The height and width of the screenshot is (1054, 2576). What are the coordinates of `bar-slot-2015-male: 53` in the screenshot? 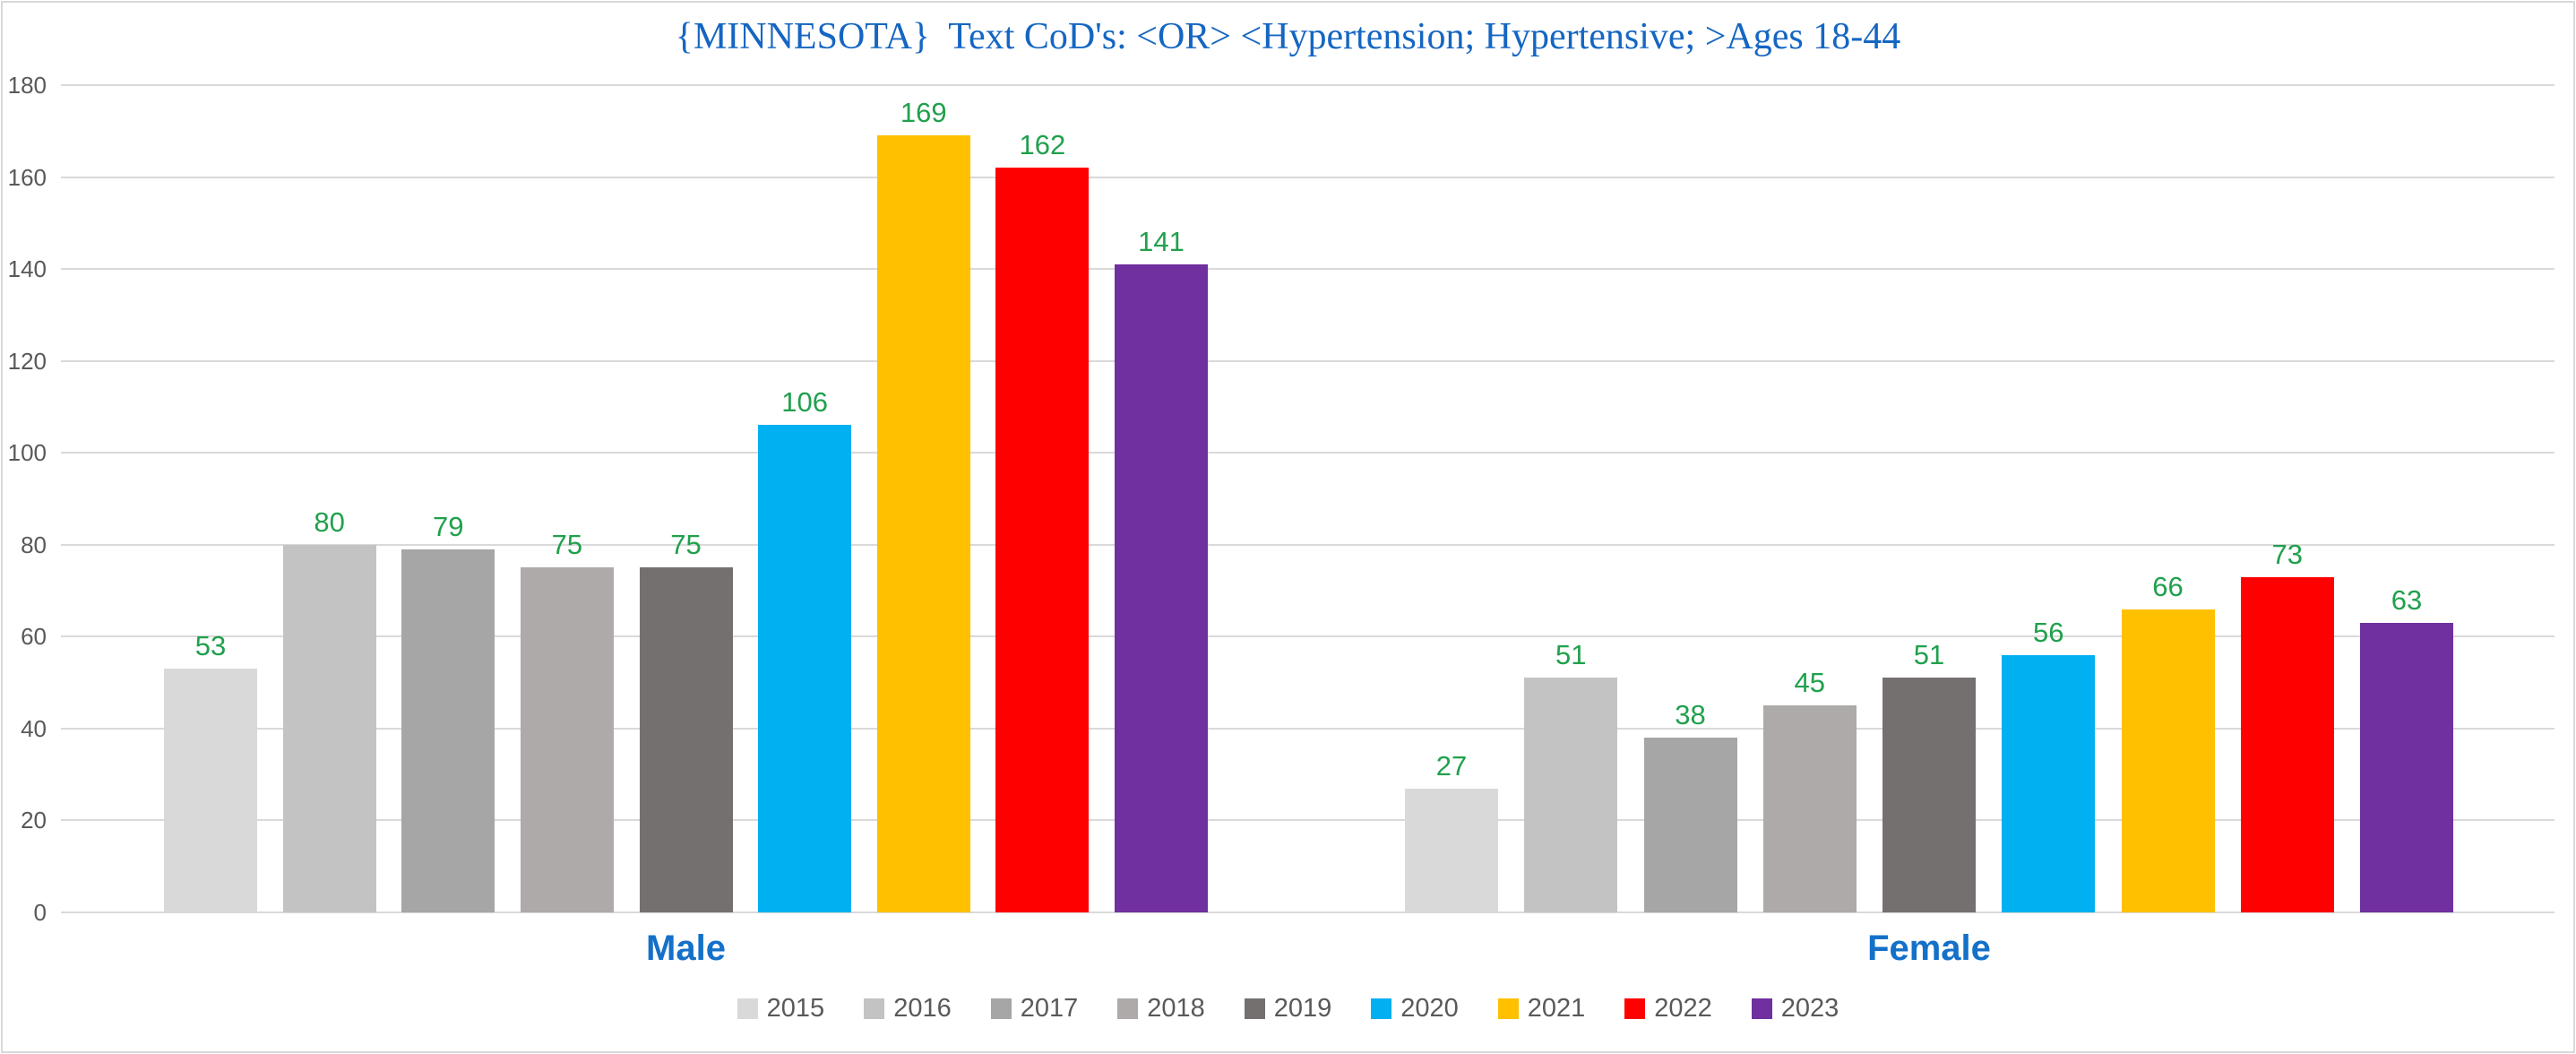 It's located at (210, 499).